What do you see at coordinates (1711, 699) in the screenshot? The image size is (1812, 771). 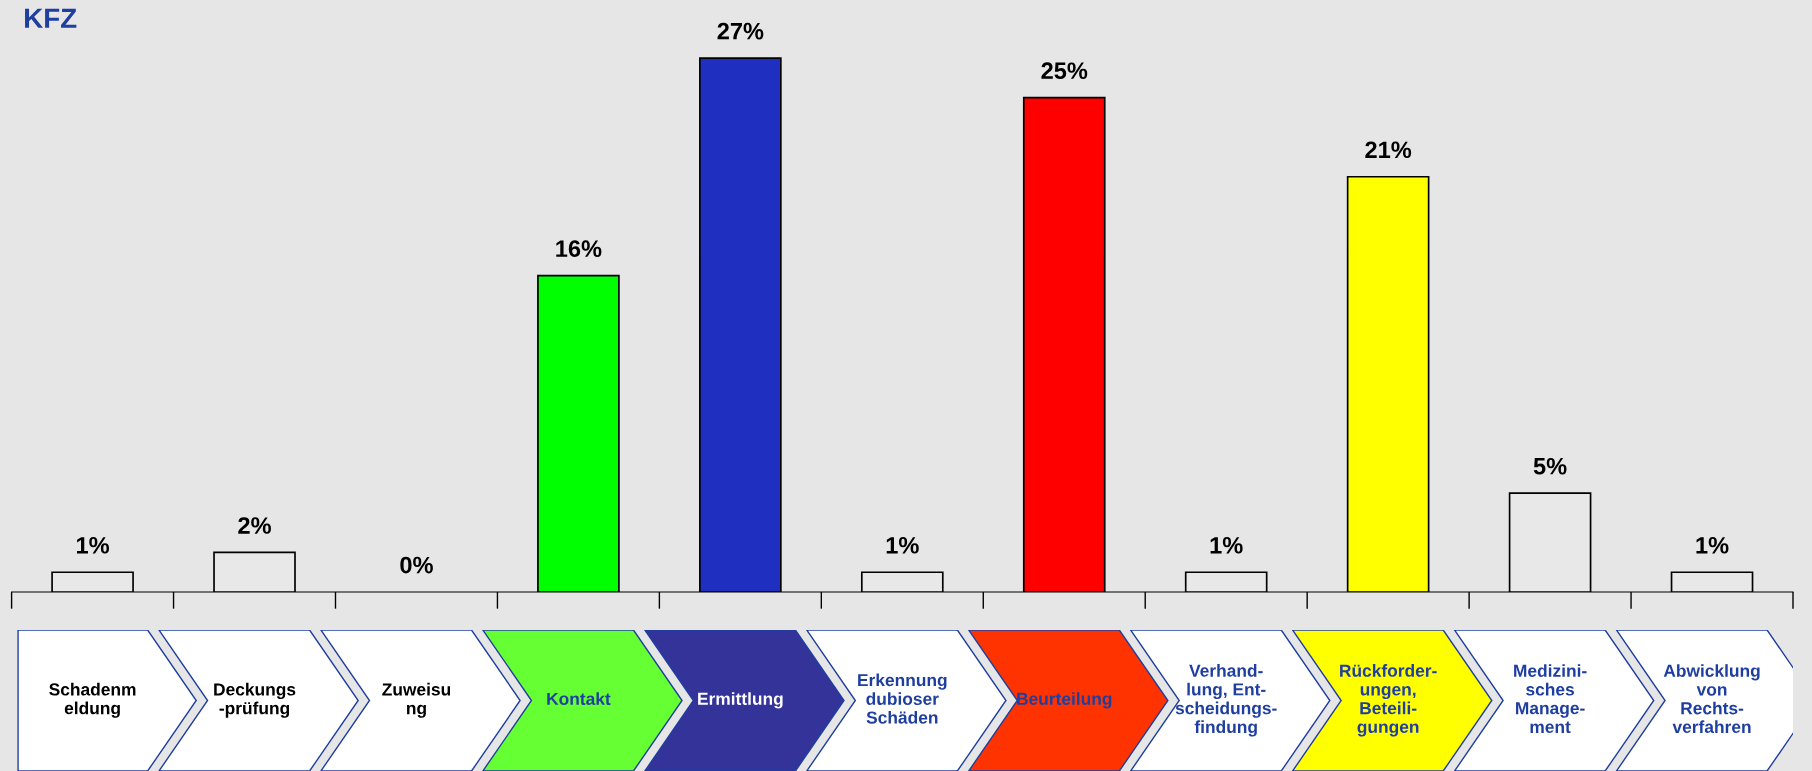 I see `x-tick-label: Abwicklung von Rechts- verfahren` at bounding box center [1711, 699].